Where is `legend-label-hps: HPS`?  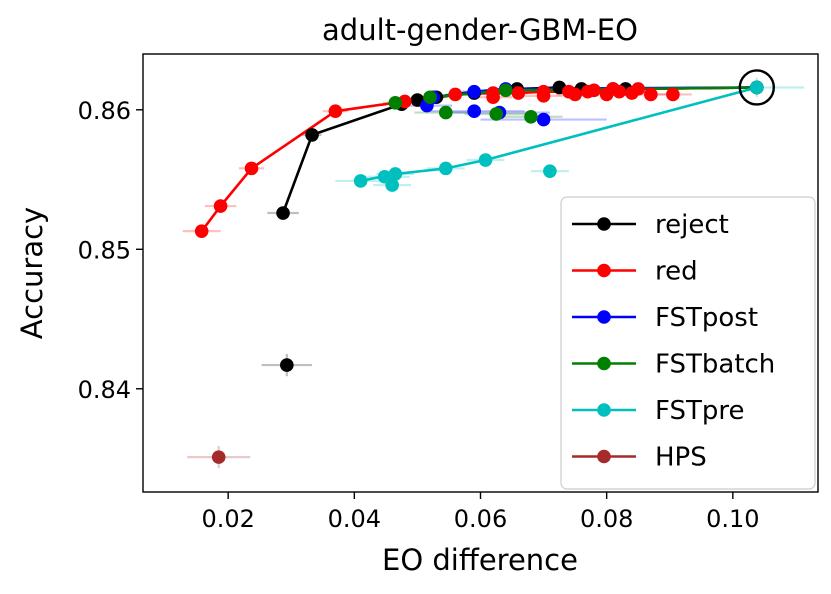
legend-label-hps: HPS is located at coordinates (681, 458).